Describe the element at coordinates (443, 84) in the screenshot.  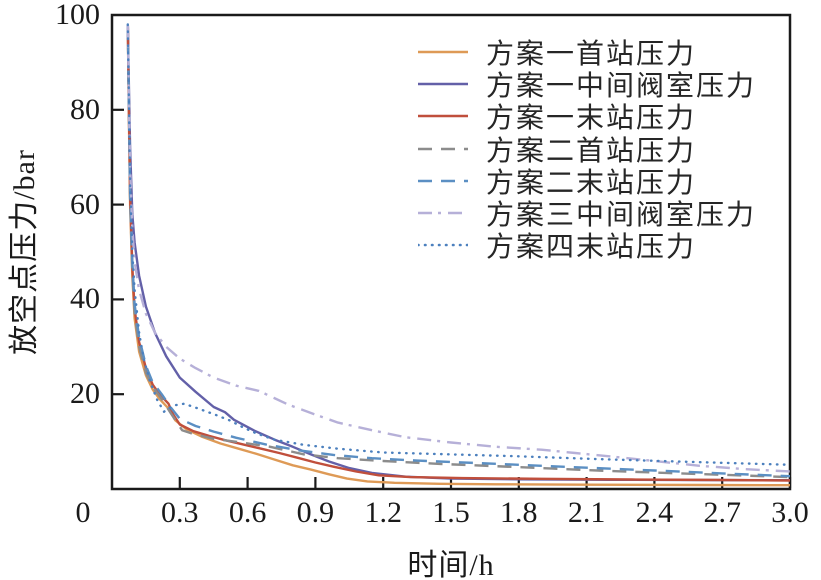
I see `legend-line-sample-plan1-mid-valve` at that location.